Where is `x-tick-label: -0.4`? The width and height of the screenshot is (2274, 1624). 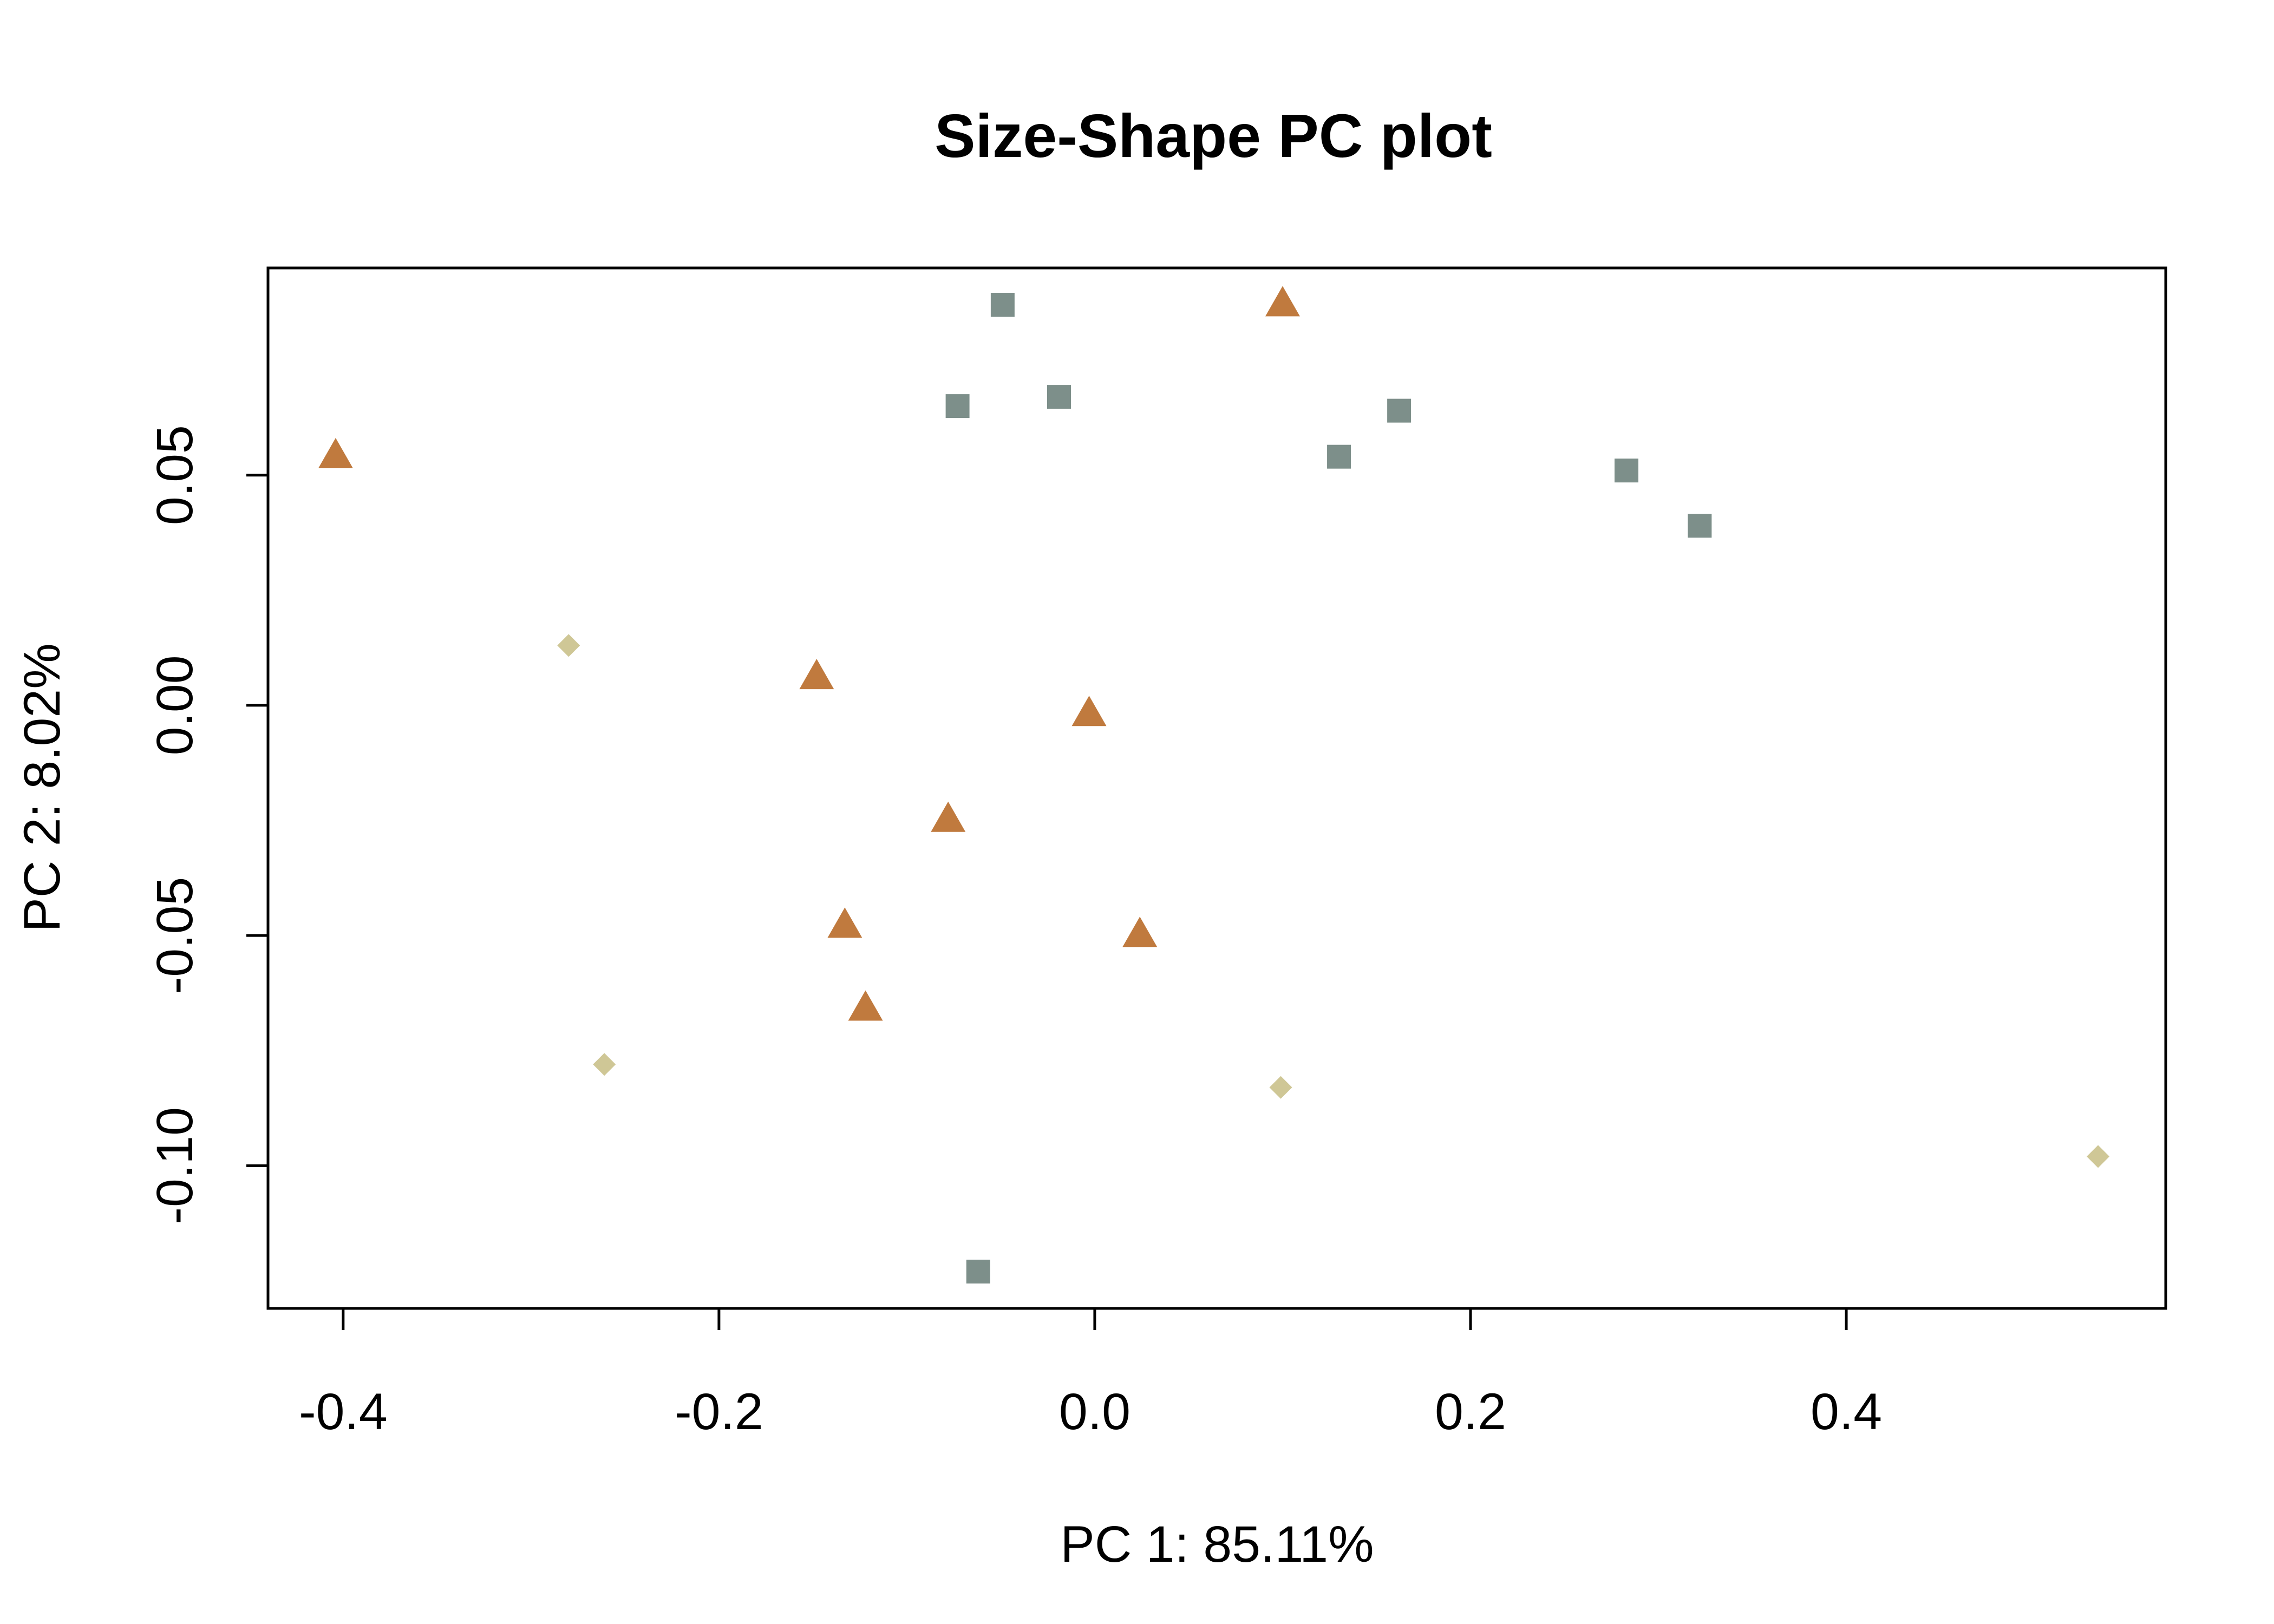
x-tick-label: -0.4 is located at coordinates (344, 1411).